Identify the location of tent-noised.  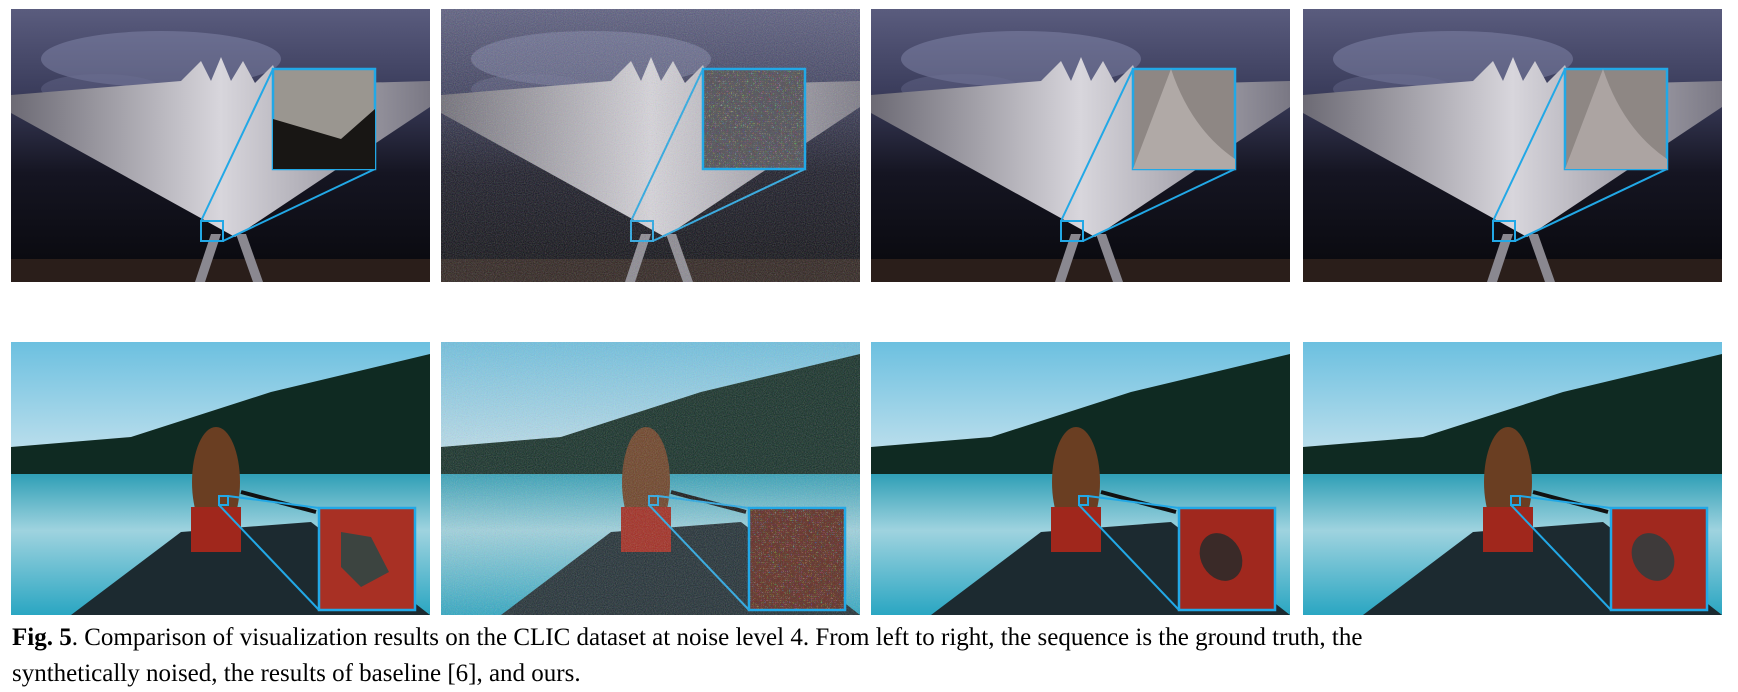
(650, 145).